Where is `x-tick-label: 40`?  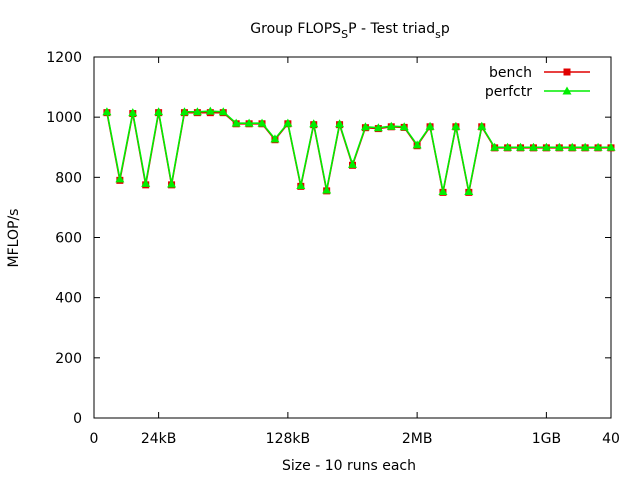
x-tick-label: 40 is located at coordinates (611, 439).